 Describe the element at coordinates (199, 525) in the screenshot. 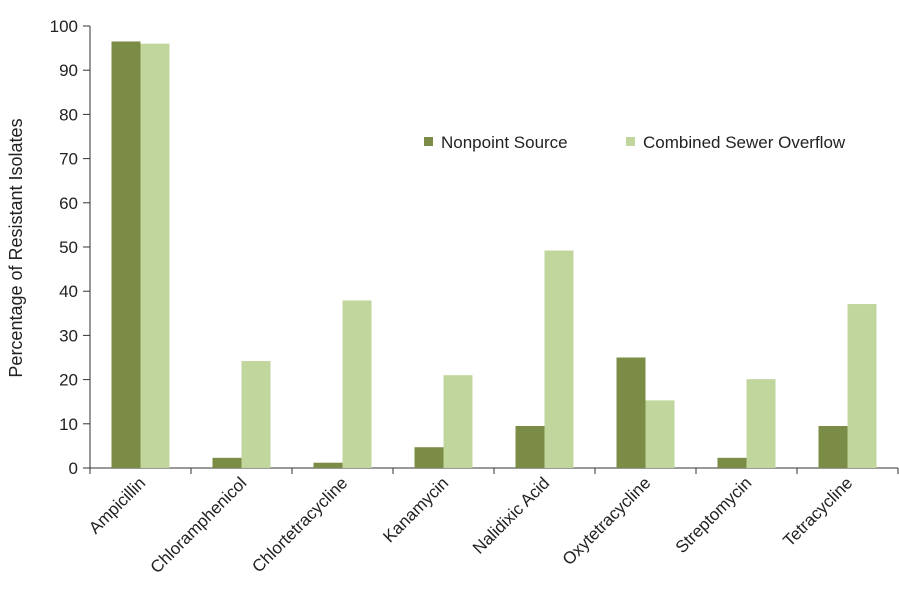

I see `x-category-label: Chloramphenicol` at that location.